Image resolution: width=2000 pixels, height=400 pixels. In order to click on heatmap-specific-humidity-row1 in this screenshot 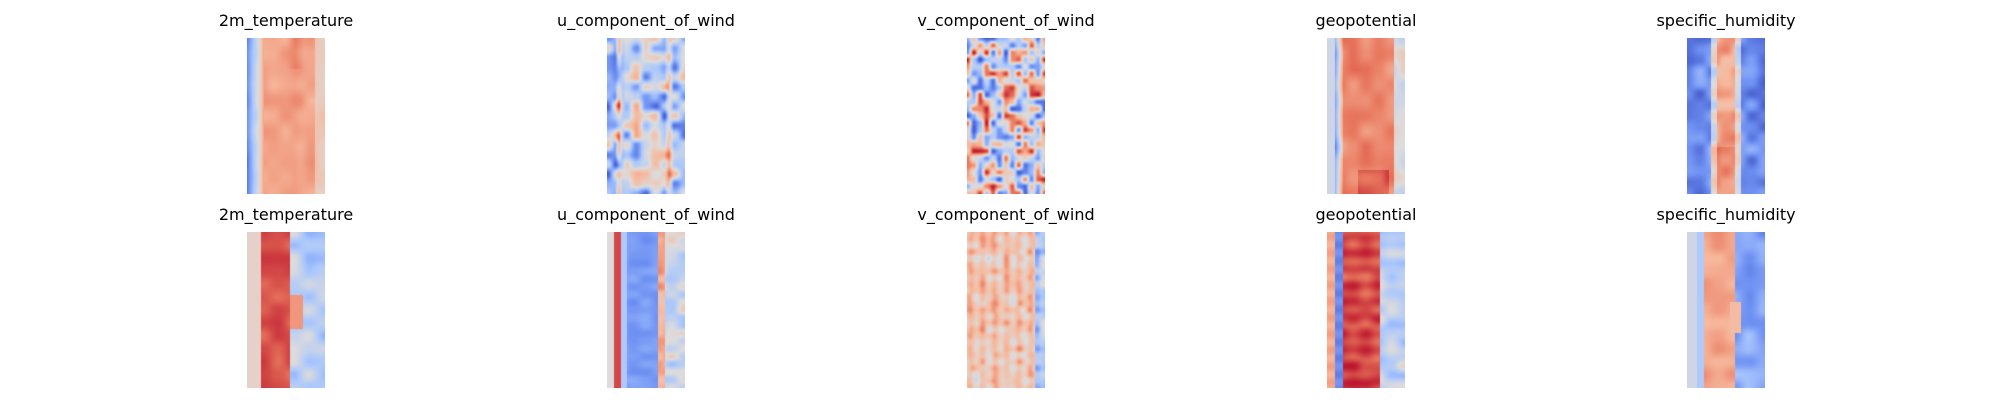, I will do `click(1726, 116)`.